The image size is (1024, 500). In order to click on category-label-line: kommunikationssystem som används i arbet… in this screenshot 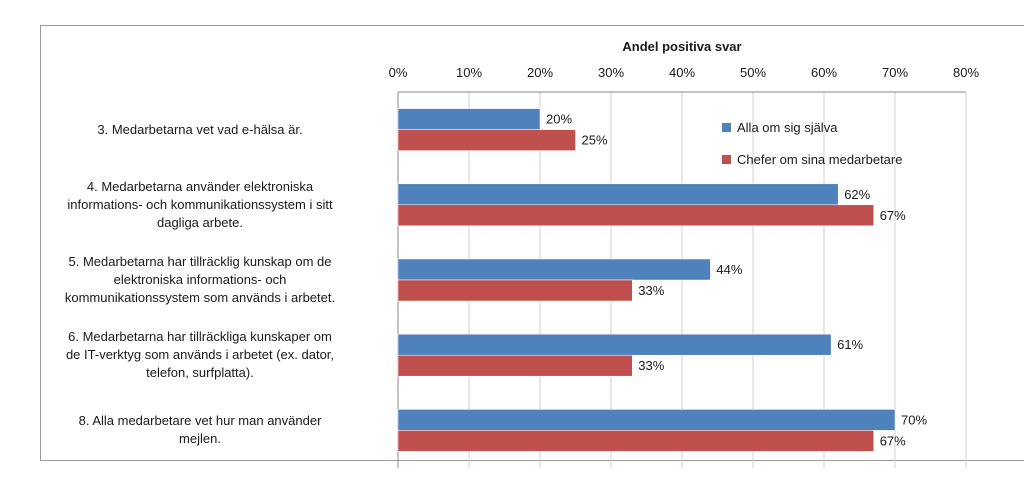, I will do `click(200, 297)`.